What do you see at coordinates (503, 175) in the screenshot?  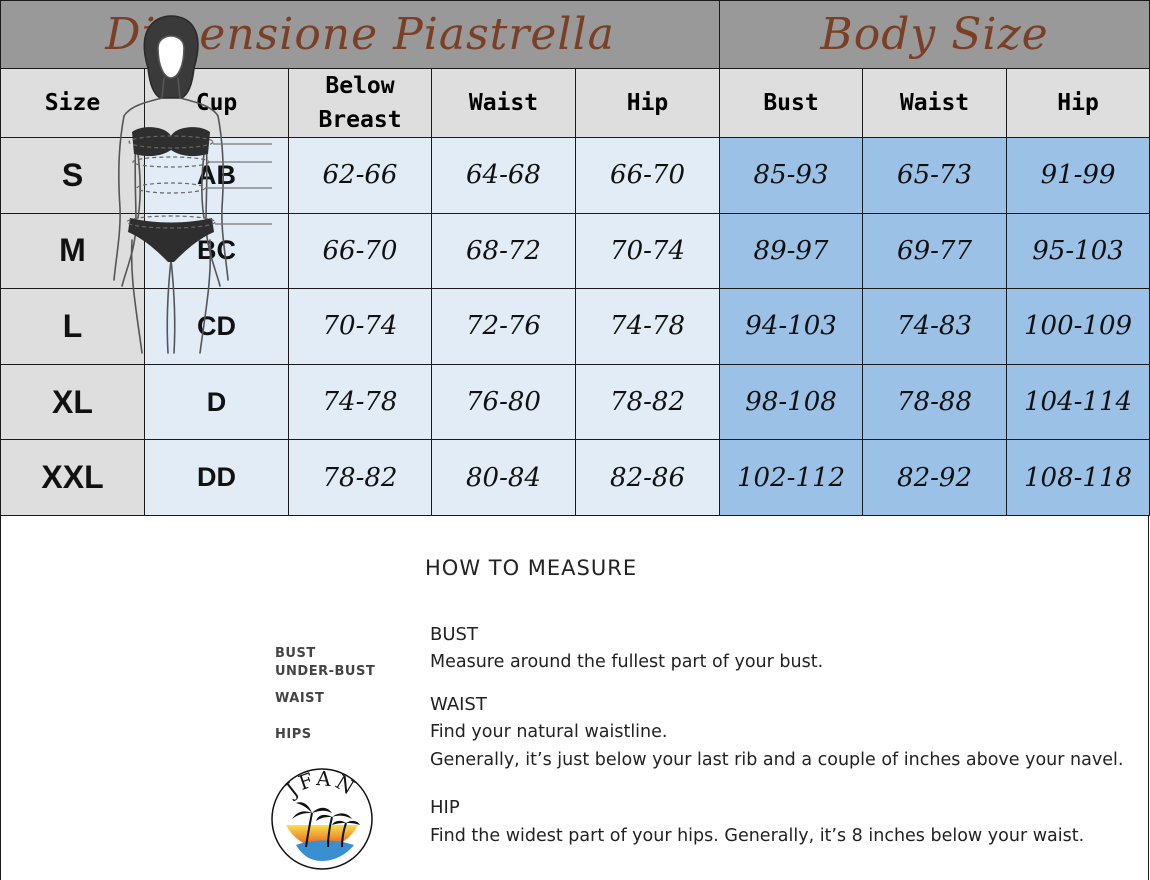 I see `waist-cell: 64-68` at bounding box center [503, 175].